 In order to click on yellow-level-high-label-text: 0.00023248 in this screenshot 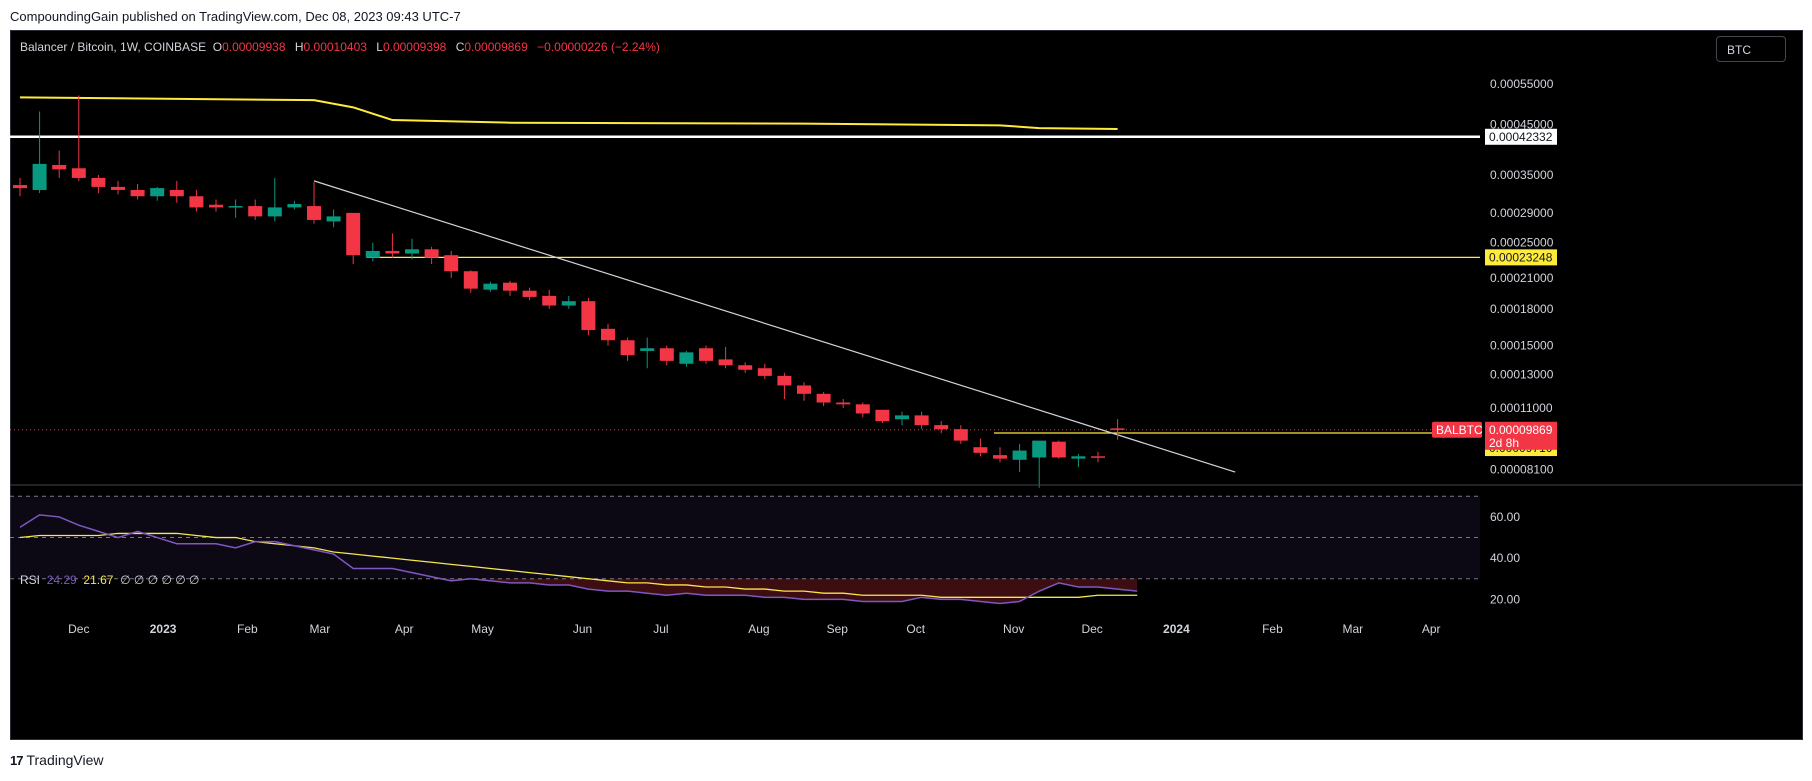, I will do `click(1521, 257)`.